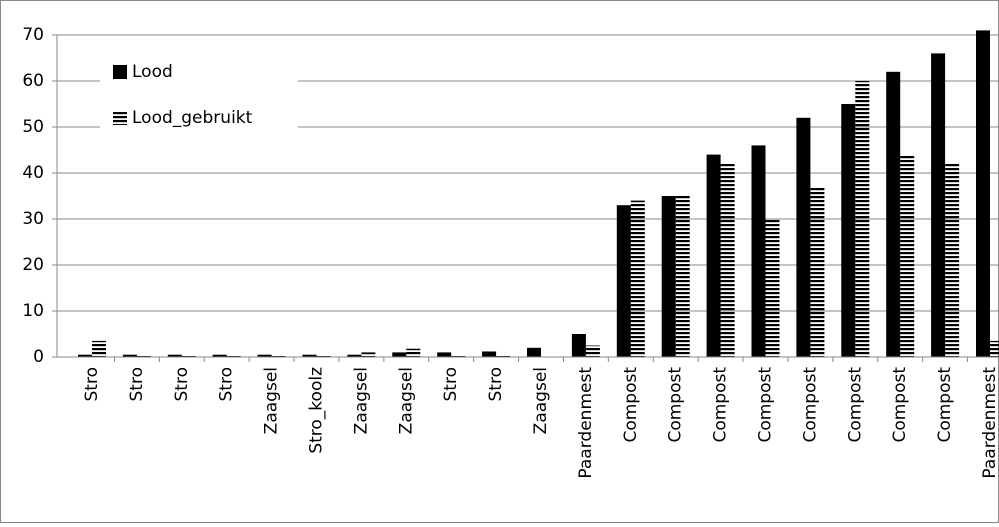 This screenshot has width=999, height=527. Describe the element at coordinates (33, 127) in the screenshot. I see `y-tick-label: 50` at that location.